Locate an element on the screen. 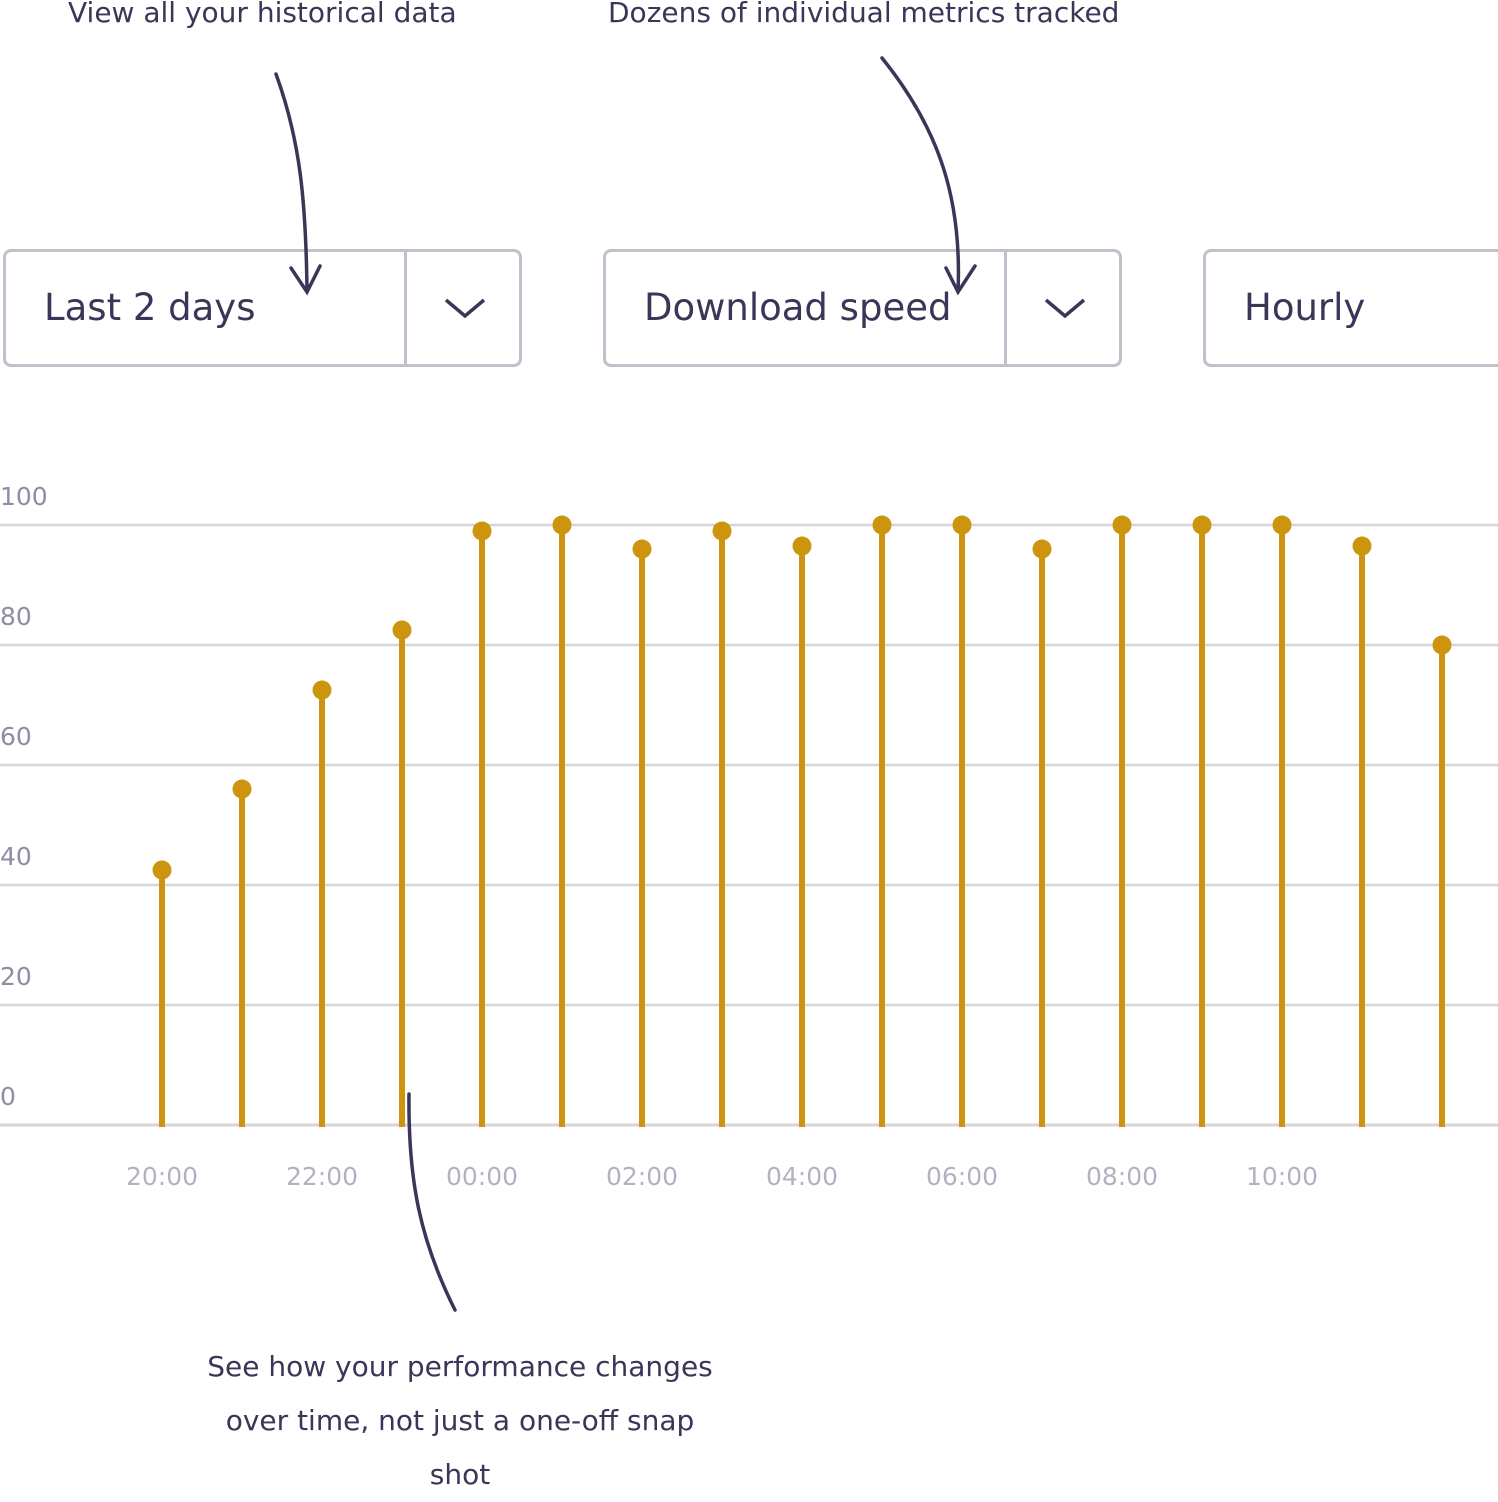 Image resolution: width=1498 pixels, height=1502 pixels. y-tick-label: 60 is located at coordinates (16, 736).